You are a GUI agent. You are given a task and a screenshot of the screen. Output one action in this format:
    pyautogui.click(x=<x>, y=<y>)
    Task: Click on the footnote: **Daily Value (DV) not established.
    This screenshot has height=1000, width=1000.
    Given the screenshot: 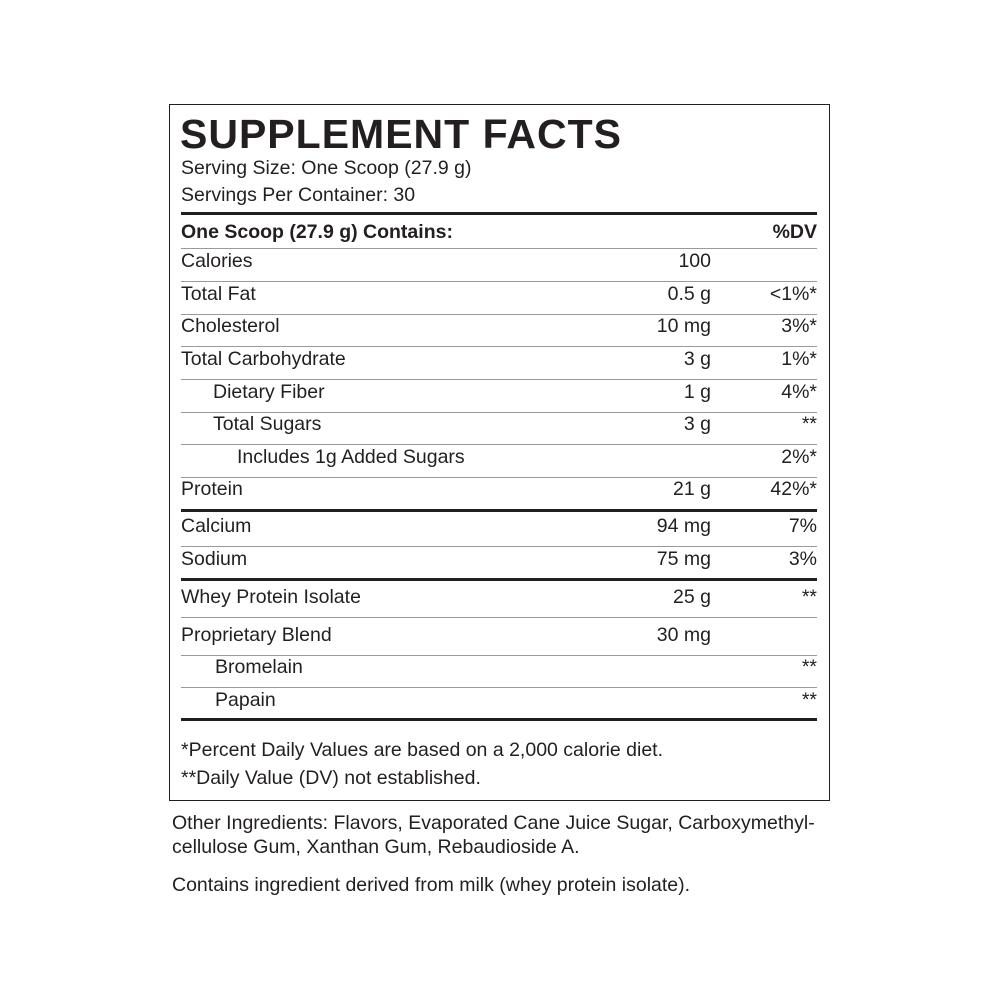 What is the action you would take?
    pyautogui.click(x=331, y=778)
    